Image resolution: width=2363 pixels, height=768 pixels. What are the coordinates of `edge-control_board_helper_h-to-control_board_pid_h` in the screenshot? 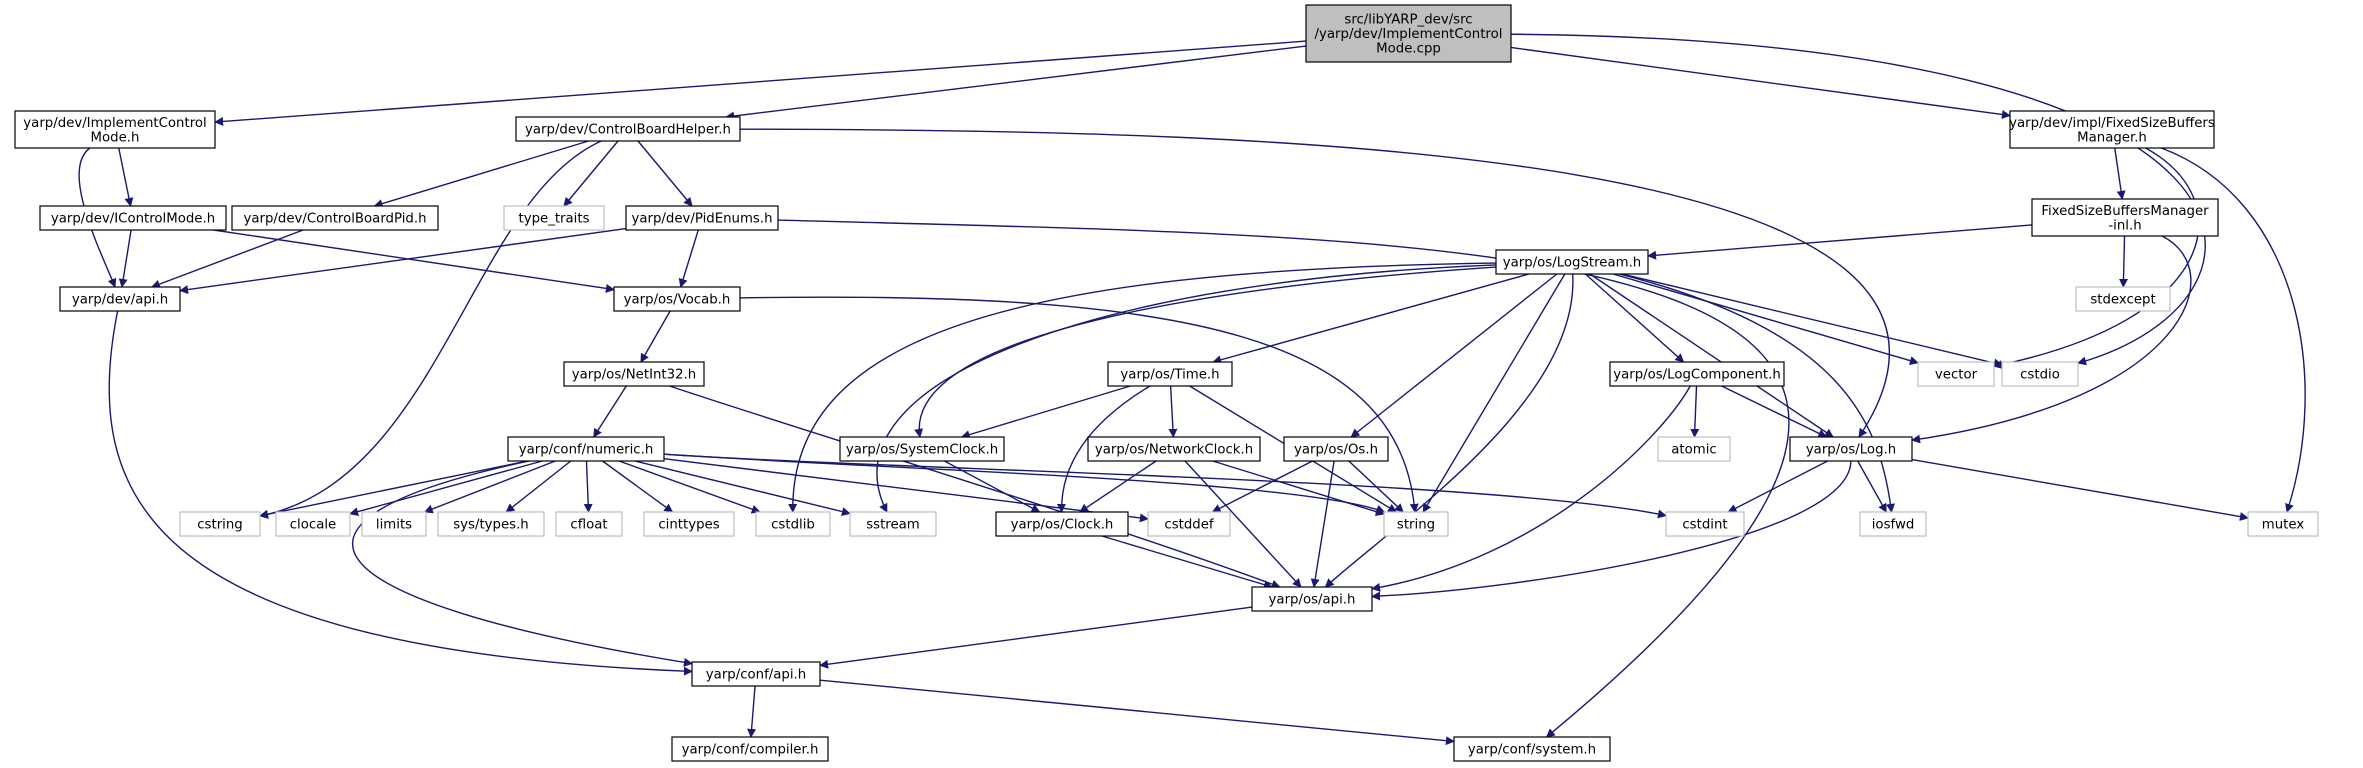 It's located at (481, 174).